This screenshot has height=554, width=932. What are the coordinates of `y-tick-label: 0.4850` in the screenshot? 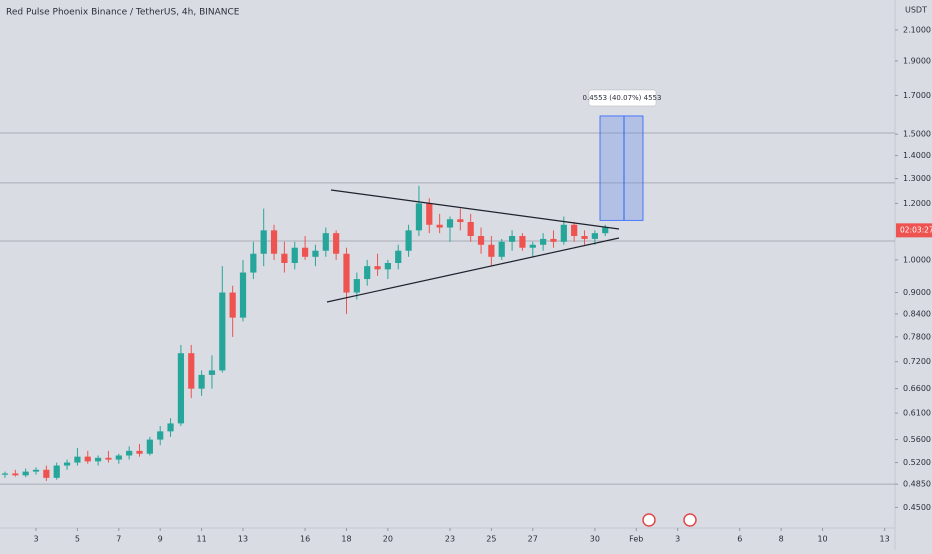 It's located at (917, 484).